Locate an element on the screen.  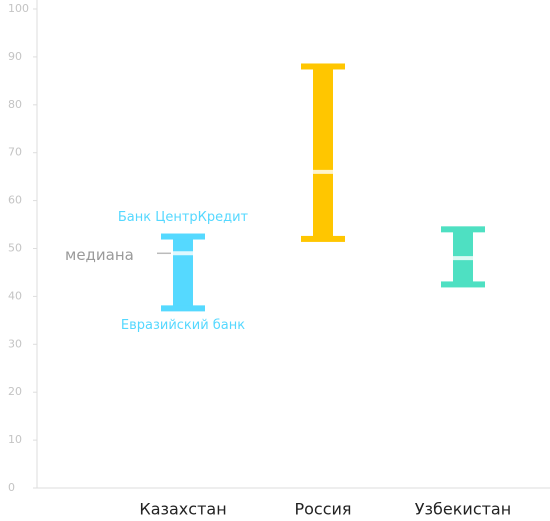
annotation: Банк ЦентрКредит is located at coordinates (183, 217).